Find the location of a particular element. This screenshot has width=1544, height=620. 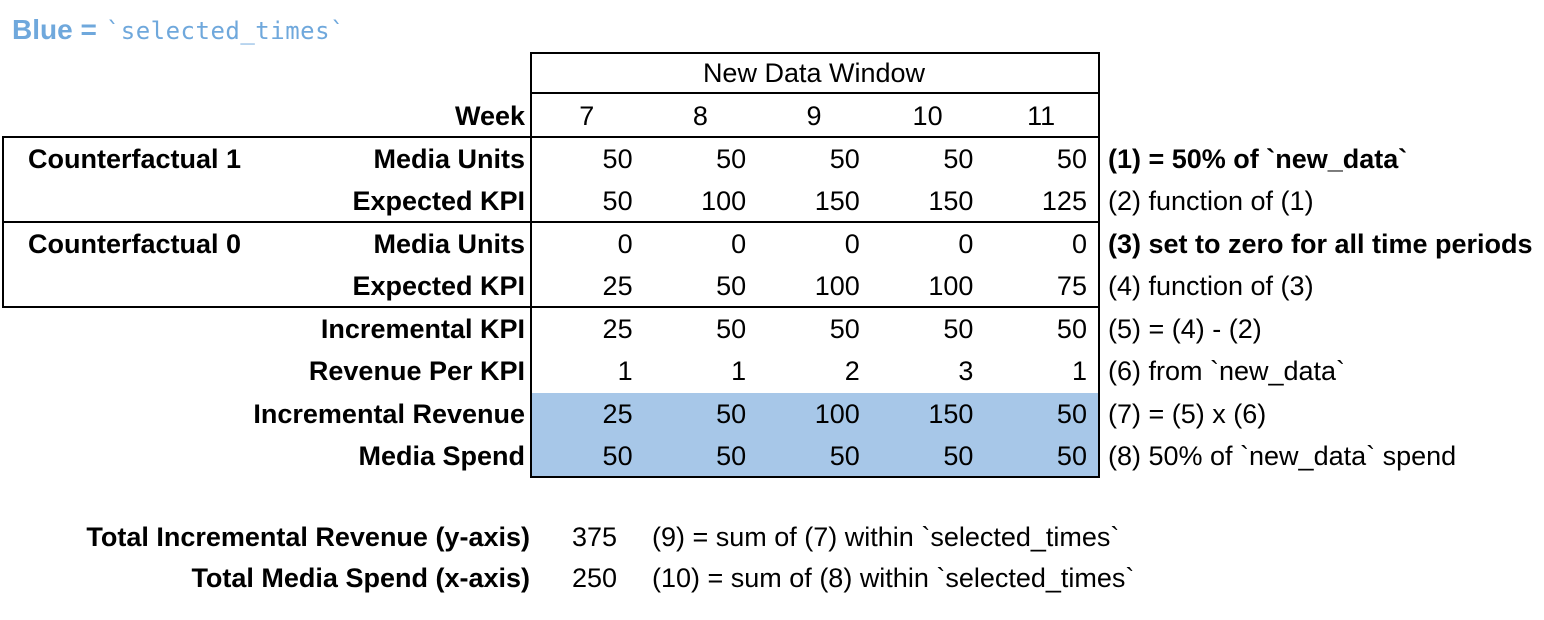

annotation-9: (9) = sum of (7) within `selected_times` is located at coordinates (886, 537).